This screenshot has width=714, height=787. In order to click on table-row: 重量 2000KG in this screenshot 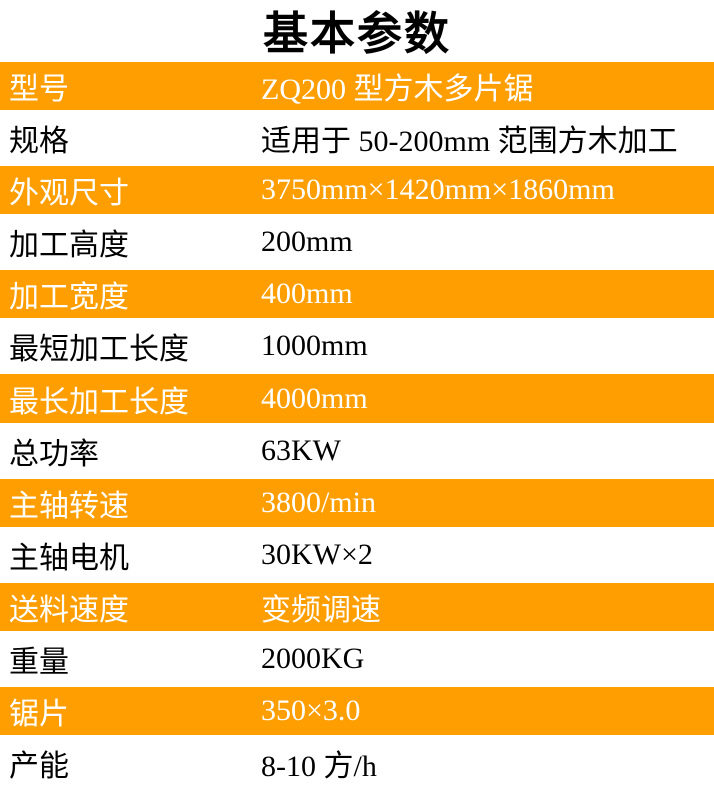, I will do `click(357, 658)`.